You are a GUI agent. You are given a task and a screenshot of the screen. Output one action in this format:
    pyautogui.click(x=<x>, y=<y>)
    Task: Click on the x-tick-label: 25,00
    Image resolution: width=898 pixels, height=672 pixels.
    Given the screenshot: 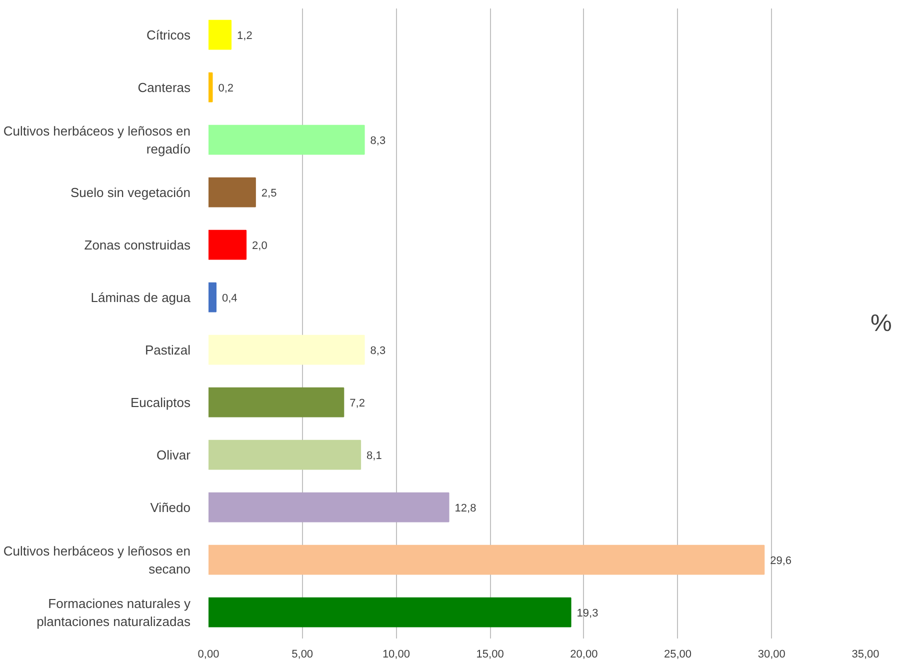 What is the action you would take?
    pyautogui.click(x=678, y=654)
    